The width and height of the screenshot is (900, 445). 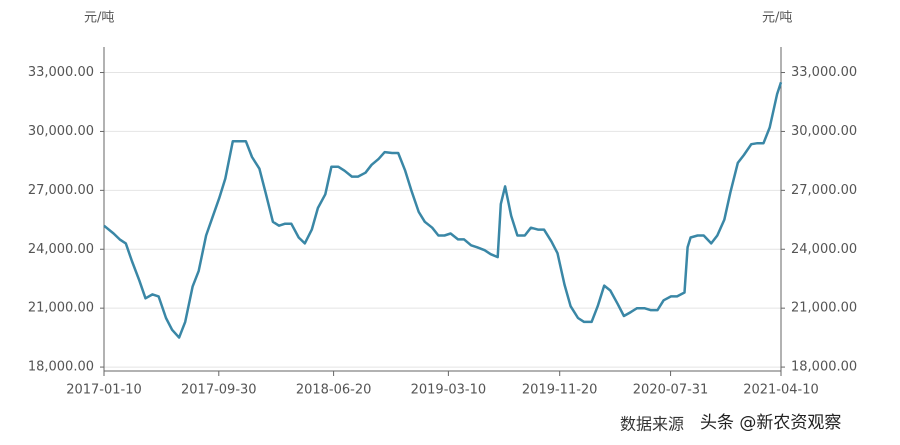 I want to click on watermark: 头条 @新农资观察, so click(x=770, y=423).